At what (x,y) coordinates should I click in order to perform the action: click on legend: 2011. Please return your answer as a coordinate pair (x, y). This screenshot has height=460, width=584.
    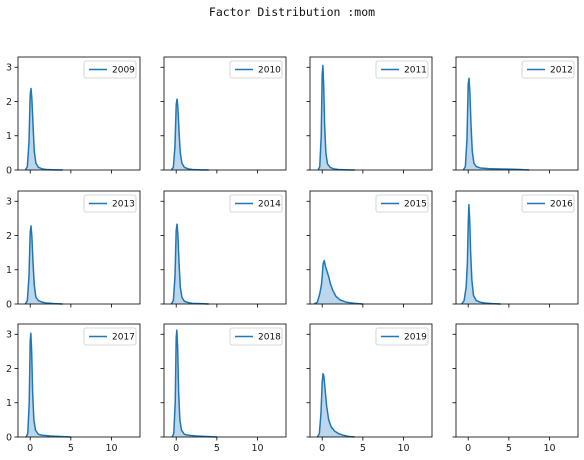
    Looking at the image, I should click on (402, 69).